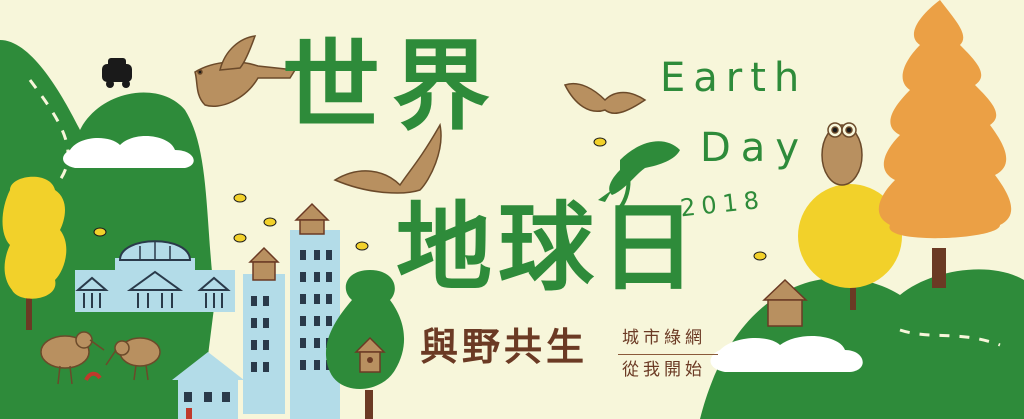  Describe the element at coordinates (34, 253) in the screenshot. I see `yellow-tree-left` at that location.